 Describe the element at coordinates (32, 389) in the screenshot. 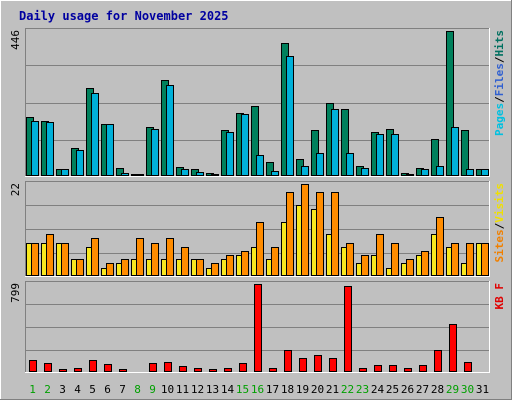

I see `x-tick-label: 1` at that location.